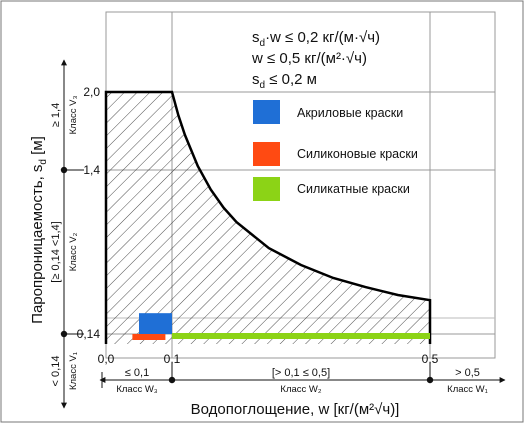 This screenshot has height=423, width=524. I want to click on y-tick-label-0: 2,0, so click(91, 92).